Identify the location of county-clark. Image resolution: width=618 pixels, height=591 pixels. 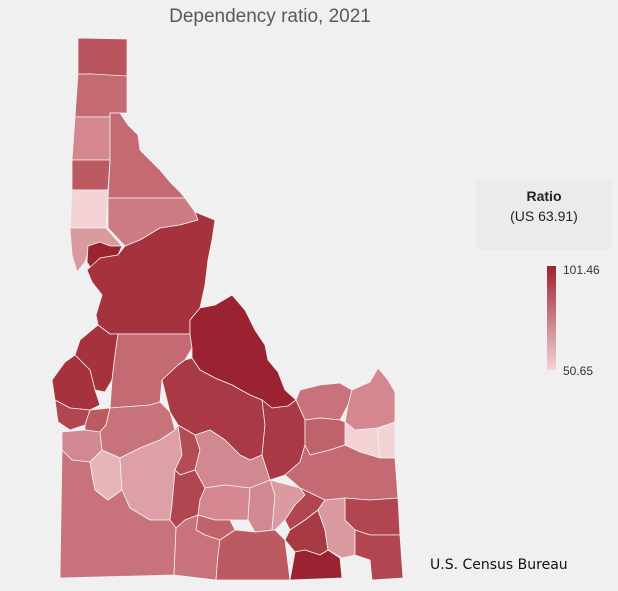
(324, 401).